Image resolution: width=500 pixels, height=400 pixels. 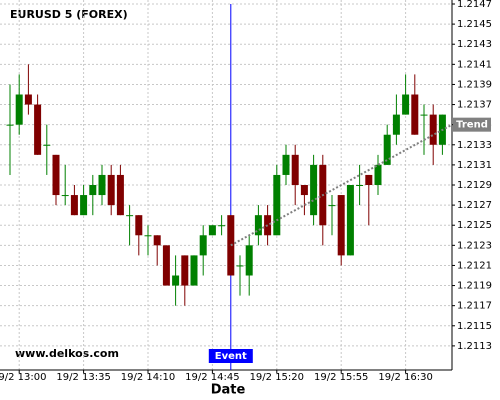 What do you see at coordinates (474, 326) in the screenshot?
I see `y-tick-label: 1.2115` at bounding box center [474, 326].